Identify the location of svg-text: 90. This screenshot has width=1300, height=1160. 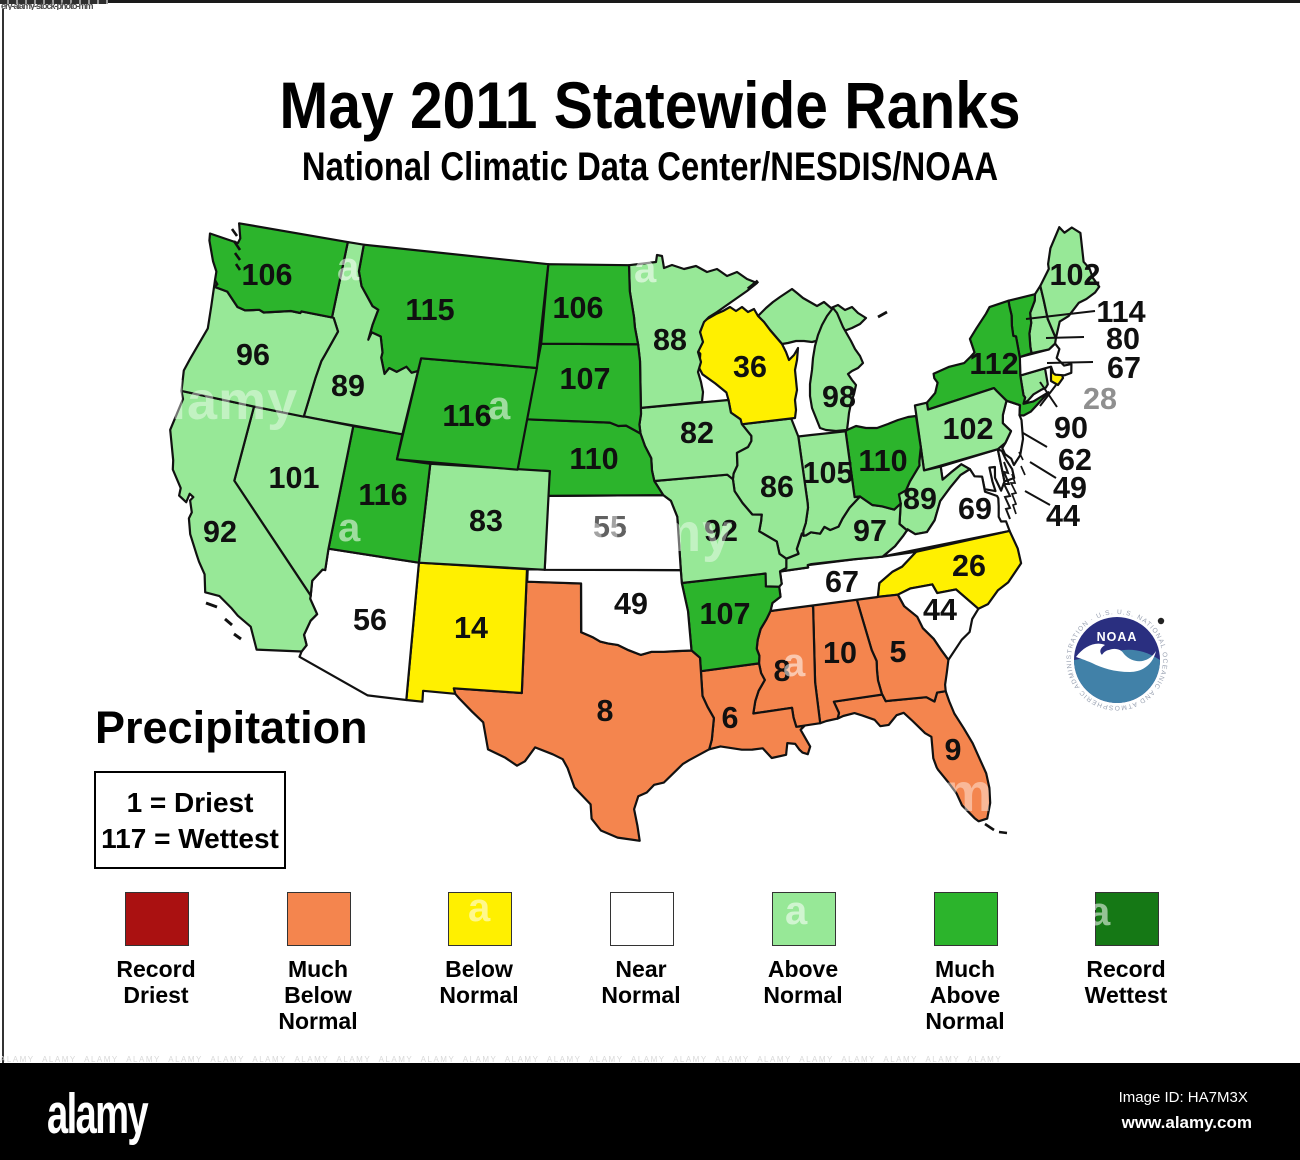
(1071, 428).